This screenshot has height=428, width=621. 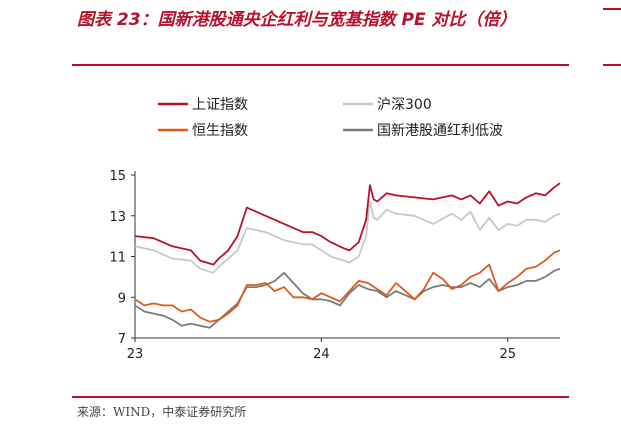 I want to click on legend-label-1: 沪深300, so click(x=404, y=105).